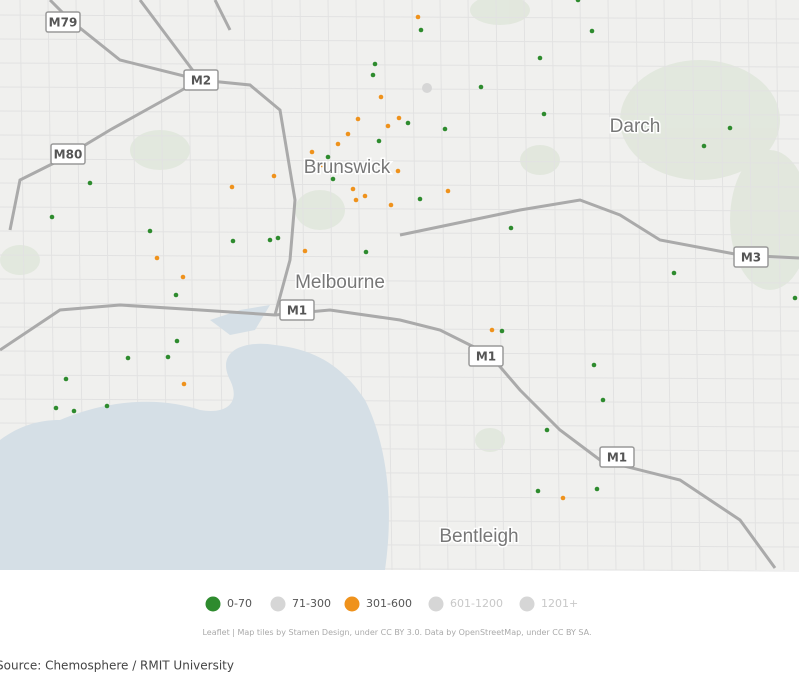 The height and width of the screenshot is (689, 799). I want to click on place-label: Bentleigh, so click(478, 536).